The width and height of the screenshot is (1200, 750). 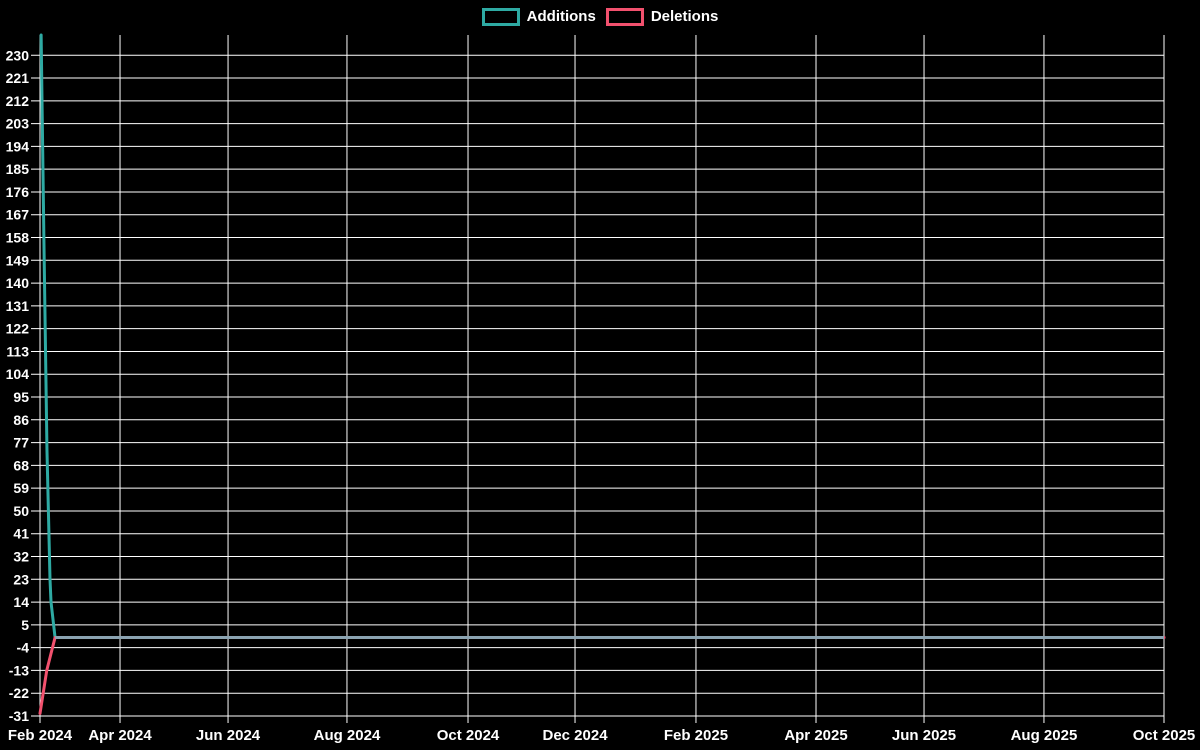 I want to click on y-tick-label: 5, so click(x=25, y=625).